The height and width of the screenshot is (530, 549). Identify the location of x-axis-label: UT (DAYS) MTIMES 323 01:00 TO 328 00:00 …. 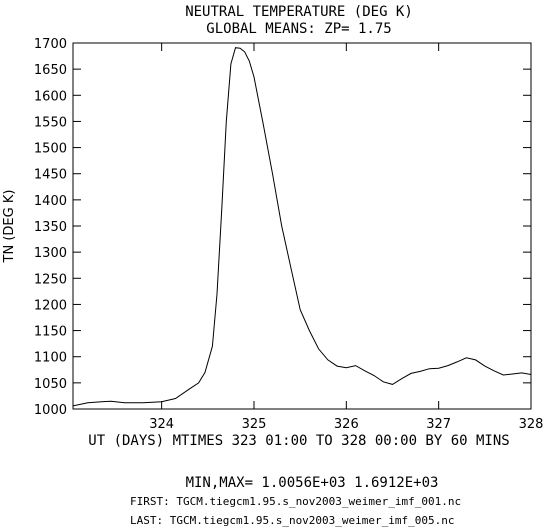
(298, 441).